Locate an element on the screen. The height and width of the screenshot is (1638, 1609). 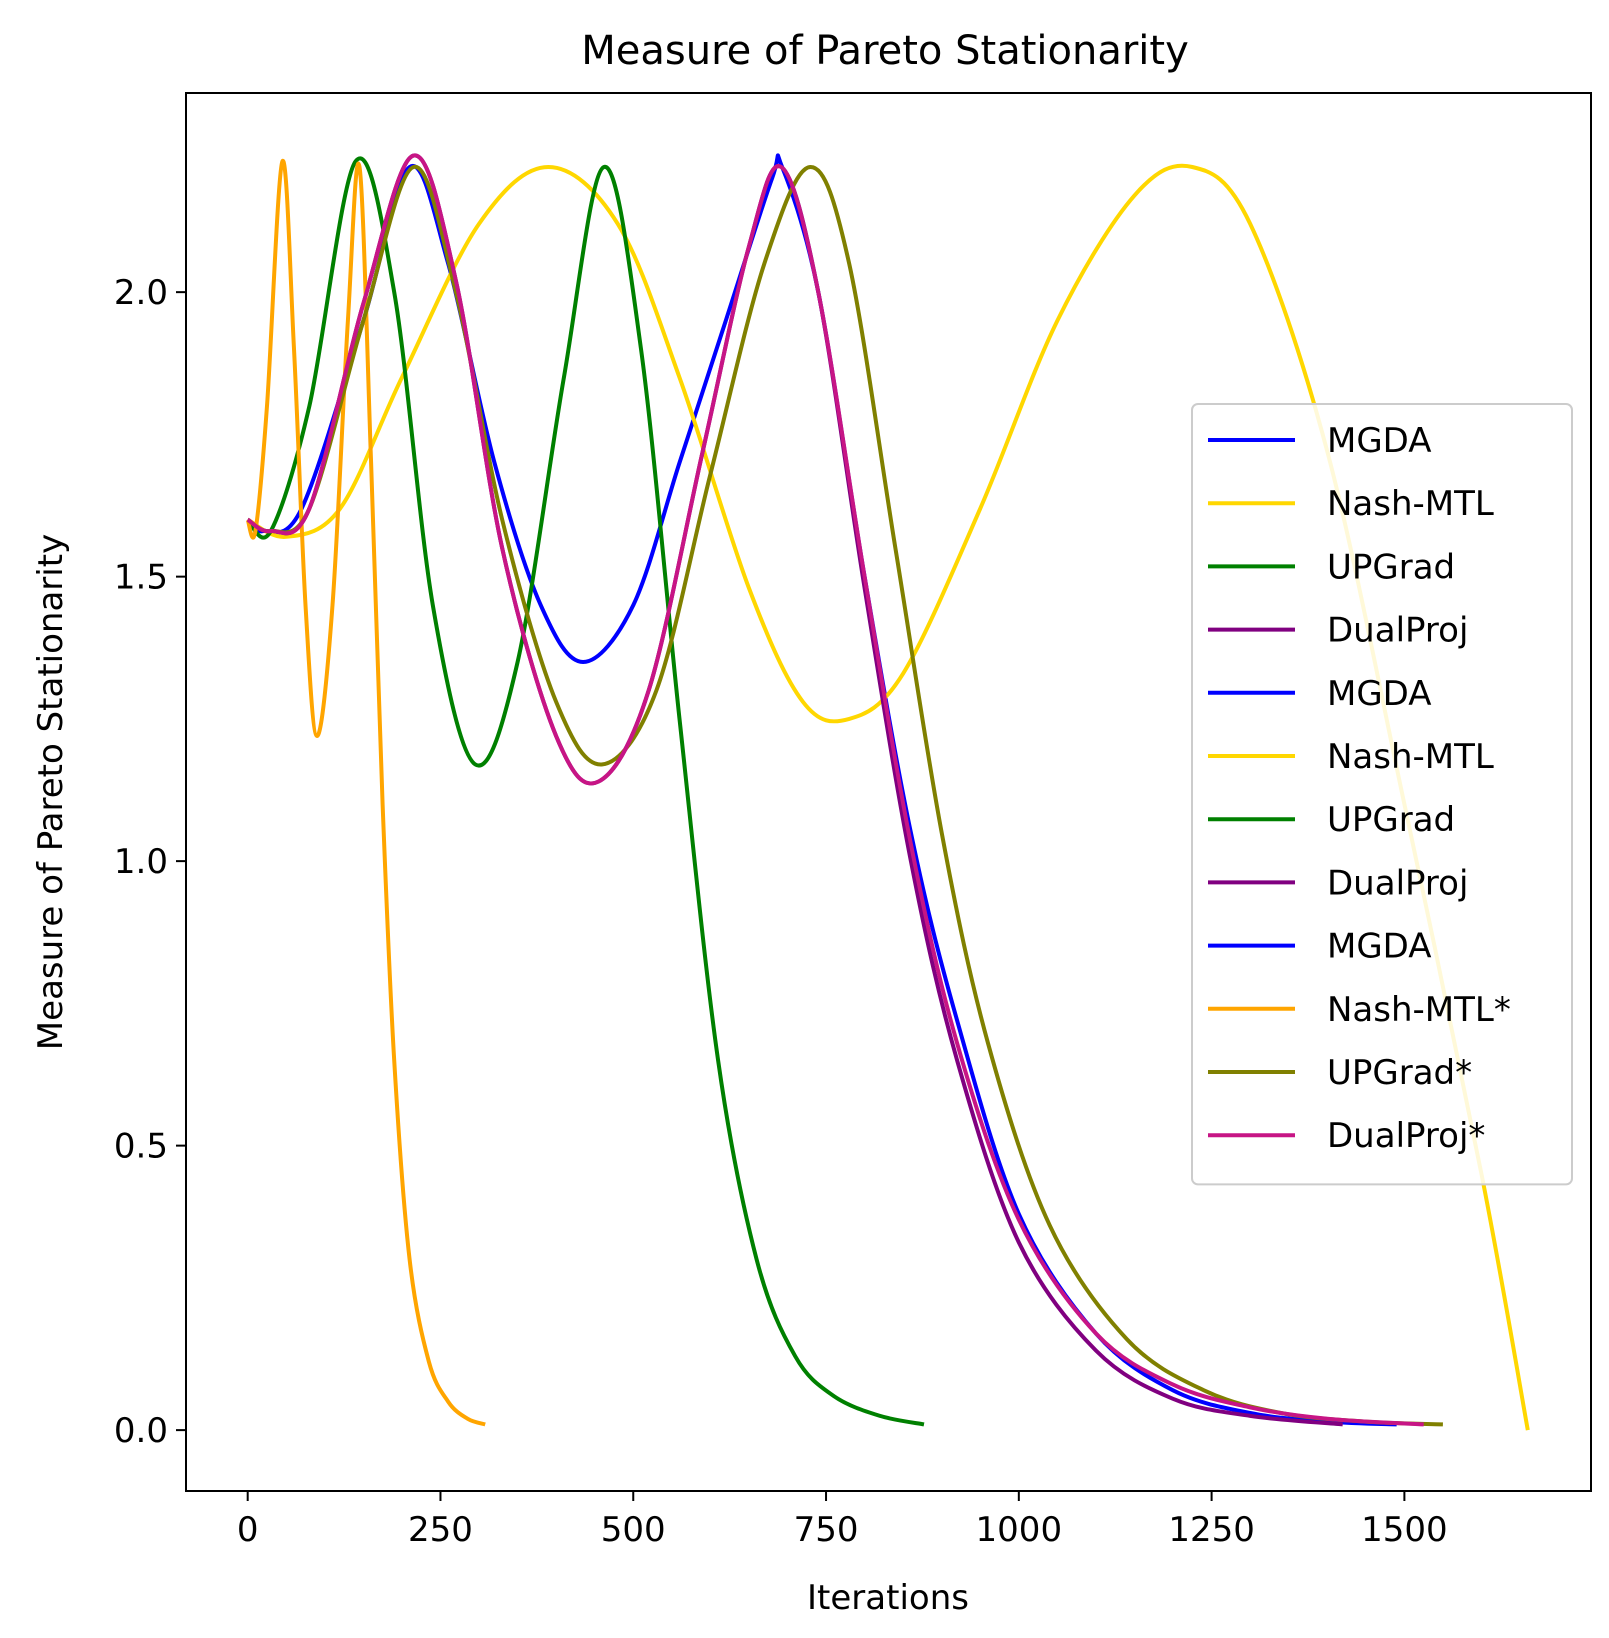
x-tick-label: 750 is located at coordinates (826, 1530).